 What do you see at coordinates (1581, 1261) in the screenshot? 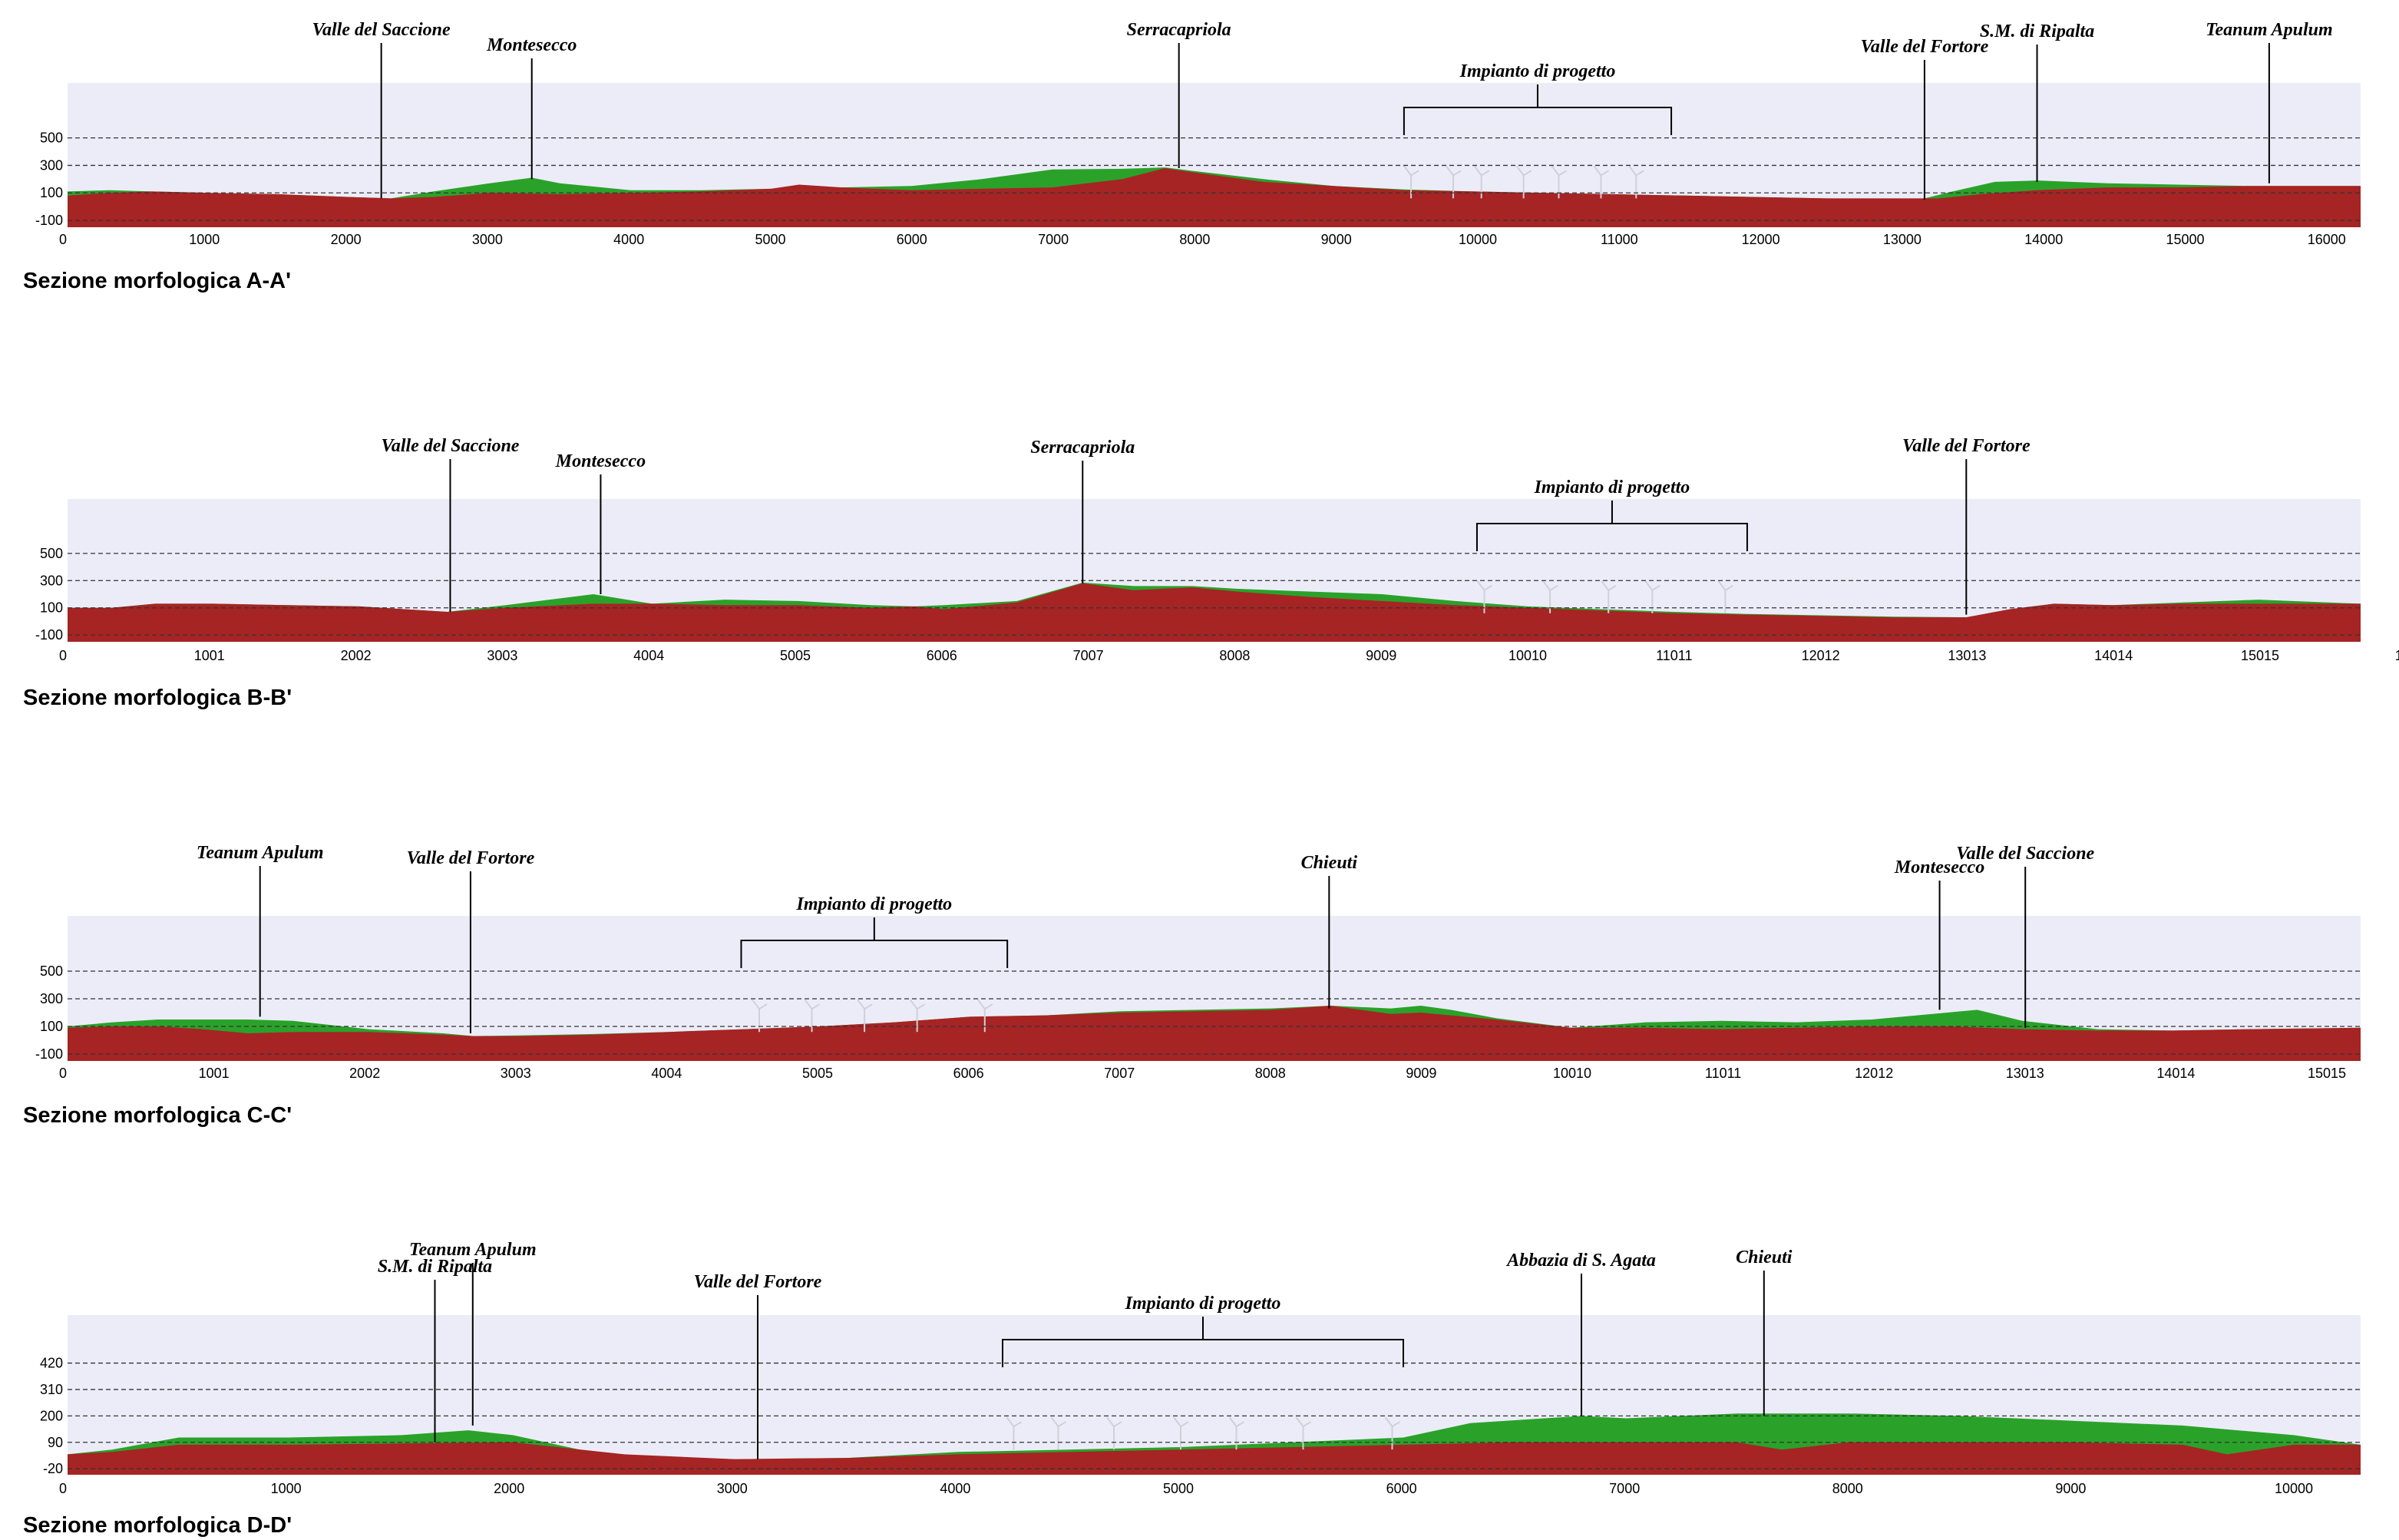
I see `landmark-label: Abbazia di S. Agata` at bounding box center [1581, 1261].